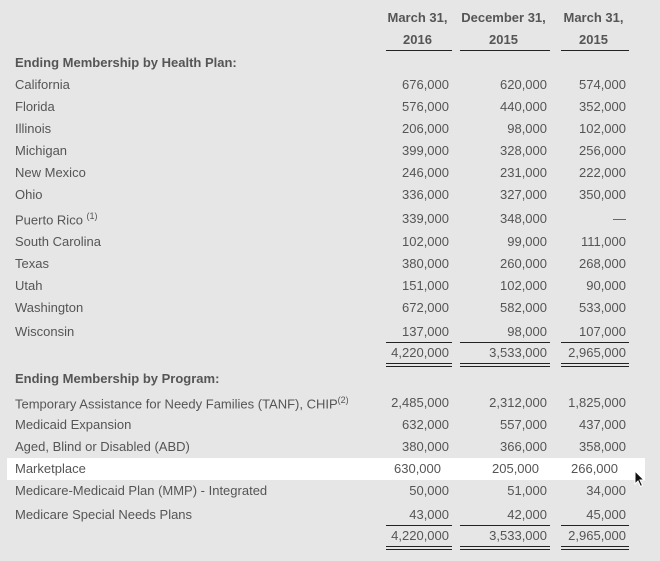 The height and width of the screenshot is (561, 660). I want to click on row-label-text: California, so click(42, 84).